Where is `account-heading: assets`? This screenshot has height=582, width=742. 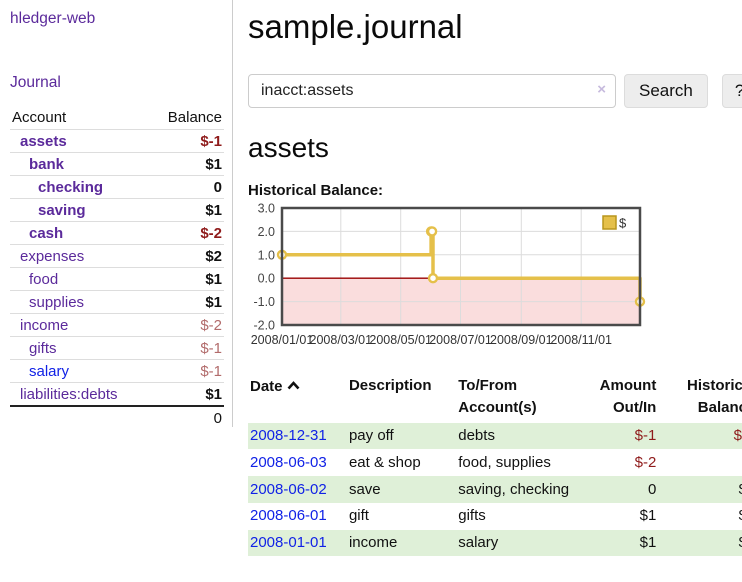 account-heading: assets is located at coordinates (288, 147).